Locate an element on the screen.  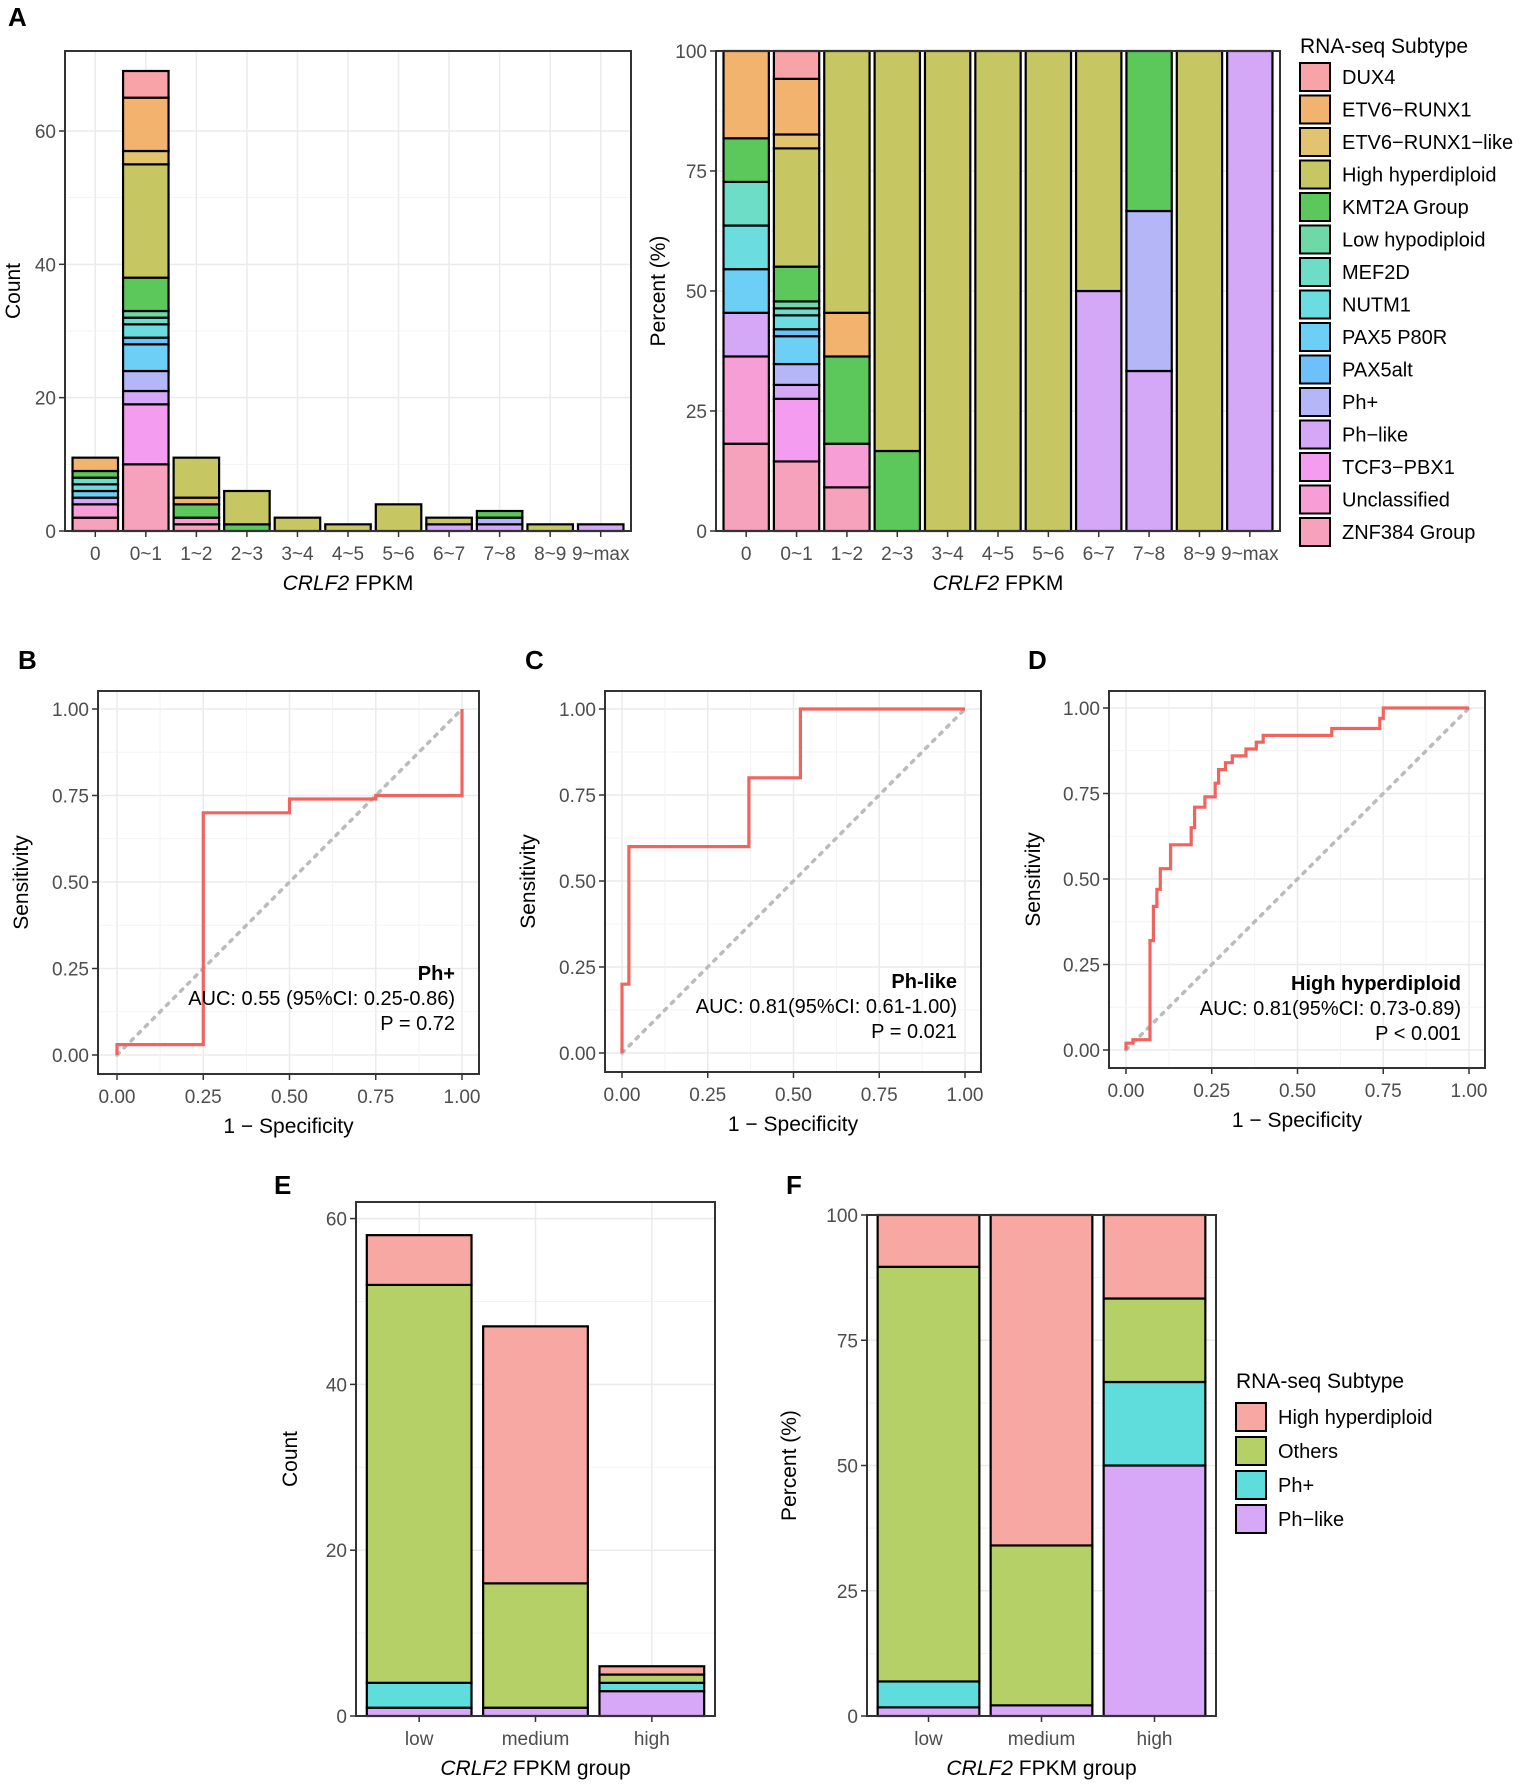
panel-label-e: E is located at coordinates (282, 1185).